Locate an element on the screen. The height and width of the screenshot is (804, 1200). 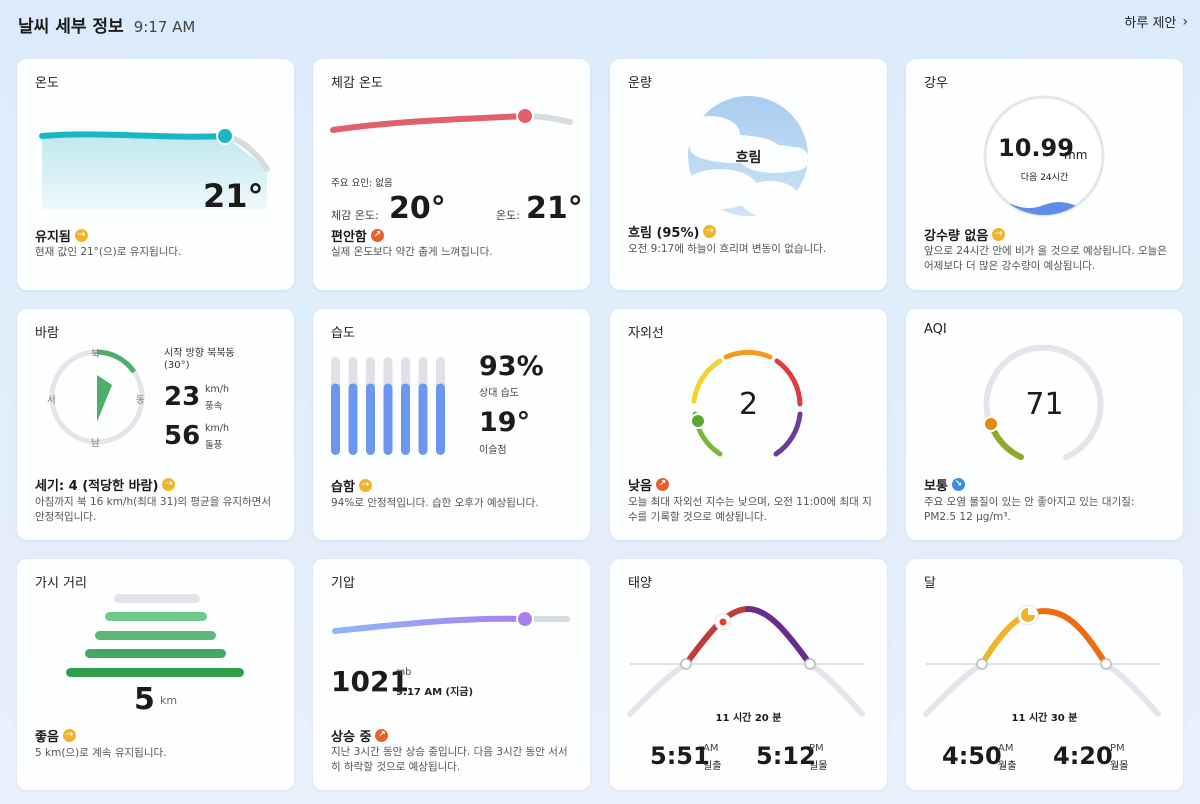
wind-speed: 23 is located at coordinates (182, 397).